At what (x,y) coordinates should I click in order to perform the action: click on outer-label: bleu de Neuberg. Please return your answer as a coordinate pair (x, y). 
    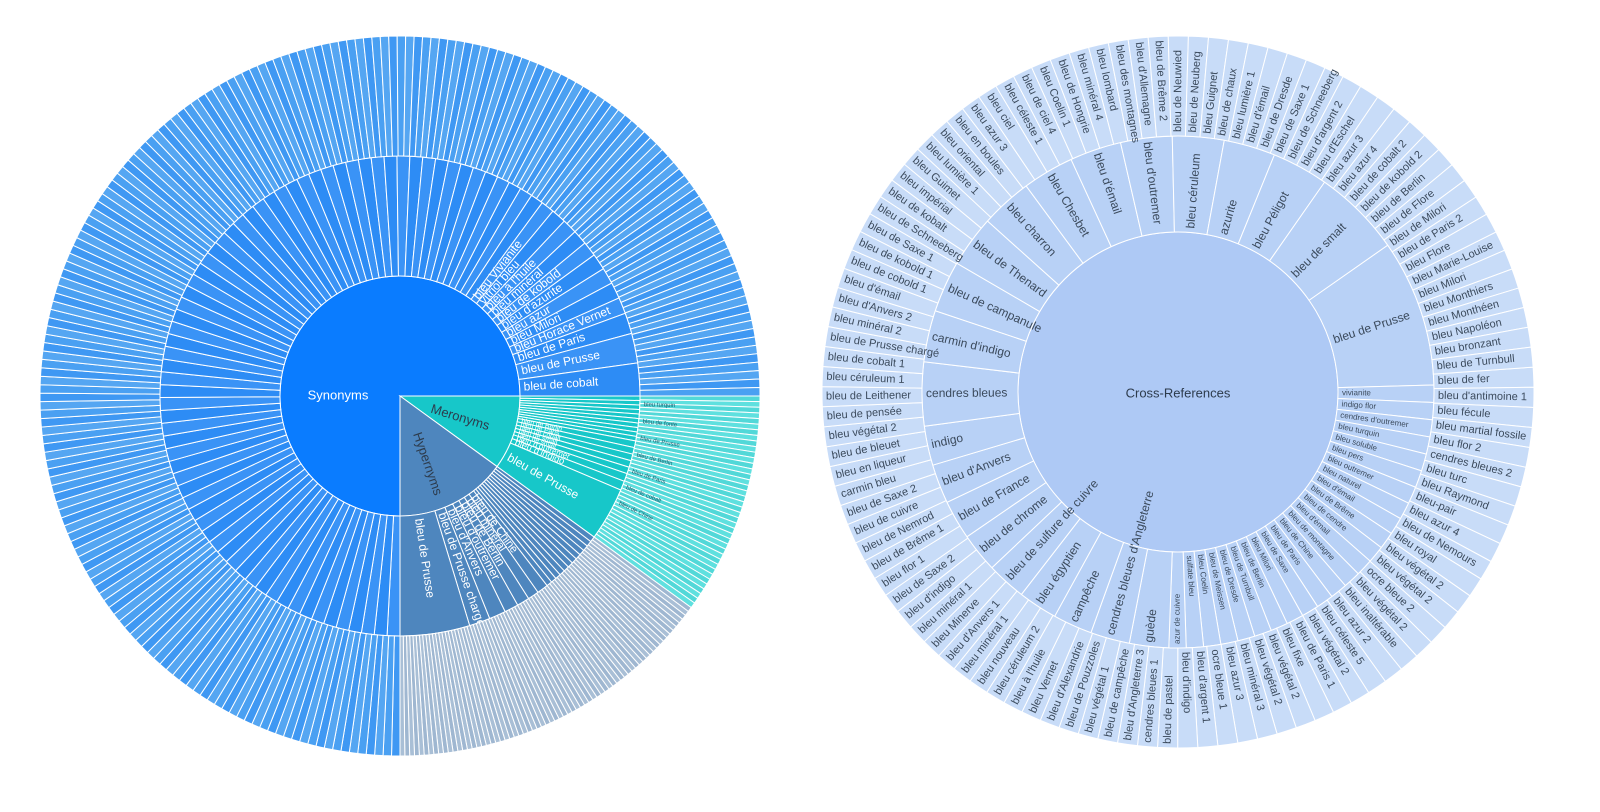
    Looking at the image, I should click on (1195, 92).